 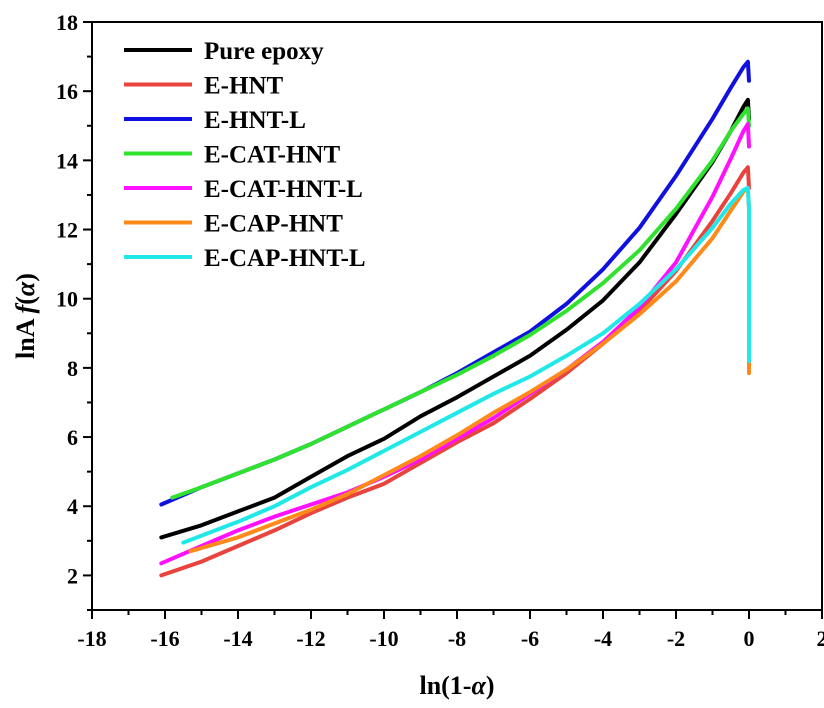 I want to click on x-tick-label: -6, so click(x=530, y=638).